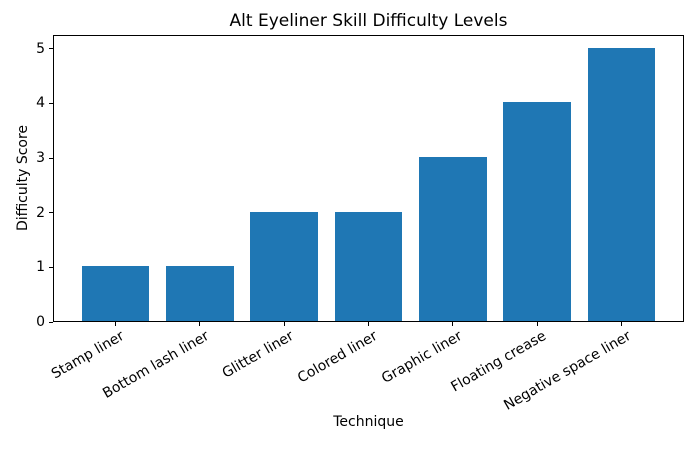 Image resolution: width=700 pixels, height=450 pixels. Describe the element at coordinates (338, 357) in the screenshot. I see `x-tick-label: Colored liner` at that location.